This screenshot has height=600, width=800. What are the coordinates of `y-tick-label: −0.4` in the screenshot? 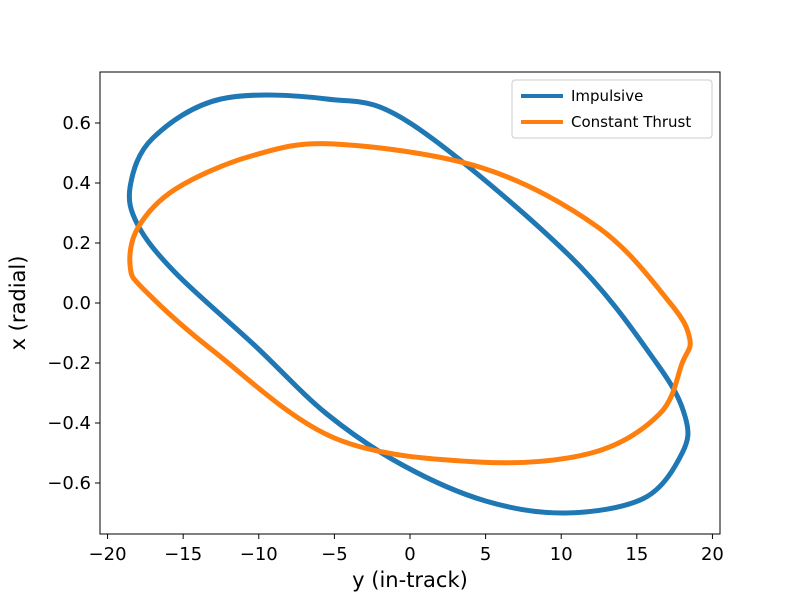 It's located at (69, 423).